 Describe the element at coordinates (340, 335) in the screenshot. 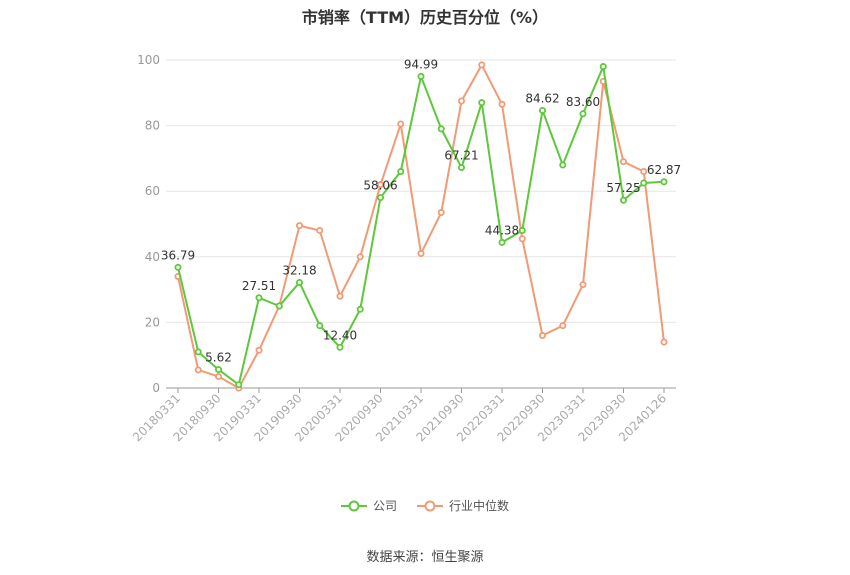

I see `data-label: 12.40` at that location.